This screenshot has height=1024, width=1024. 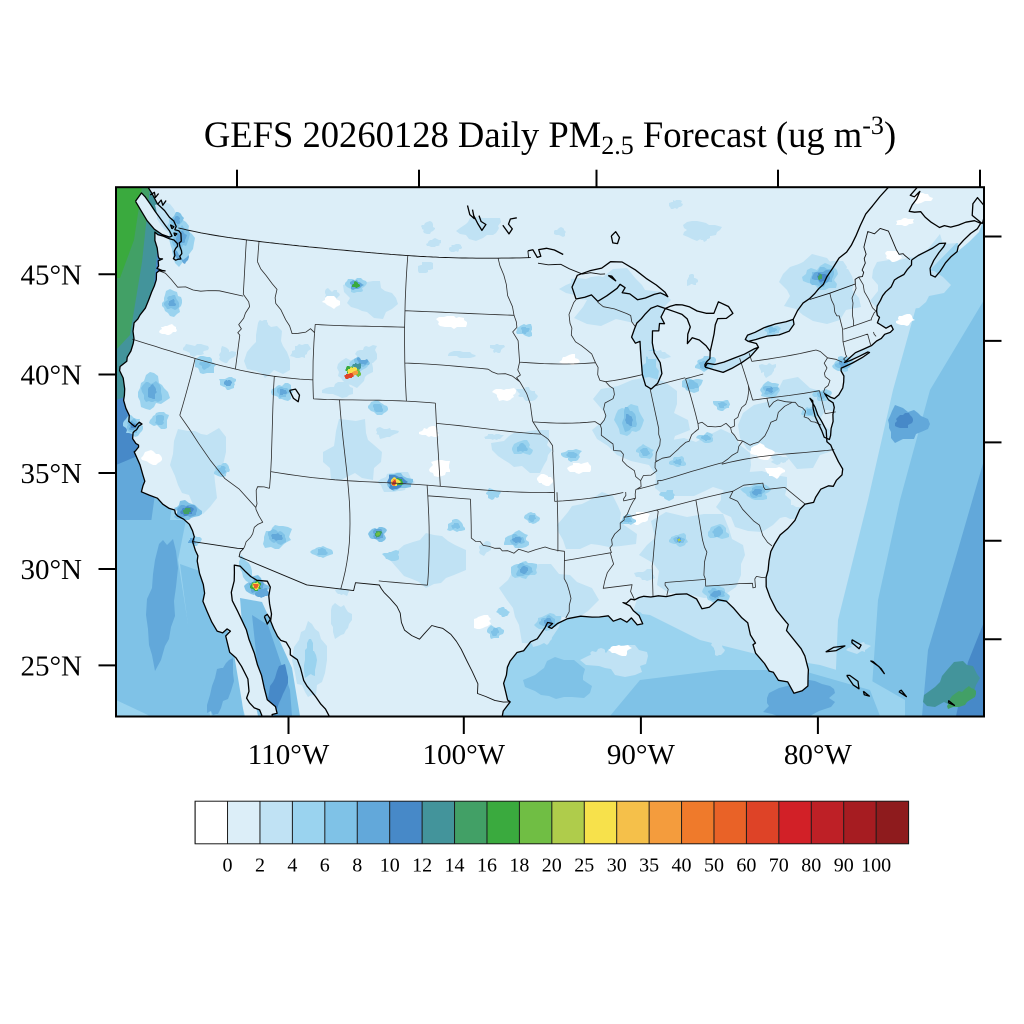 I want to click on svg-text: 45°N, so click(x=51, y=275).